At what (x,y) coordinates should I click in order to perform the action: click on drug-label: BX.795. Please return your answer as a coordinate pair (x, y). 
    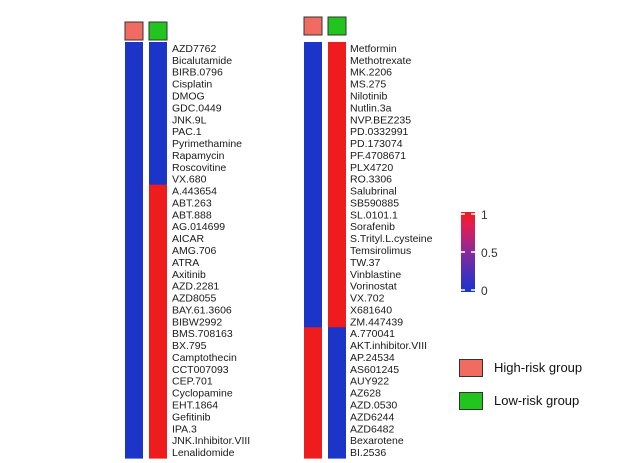
    Looking at the image, I should click on (189, 346).